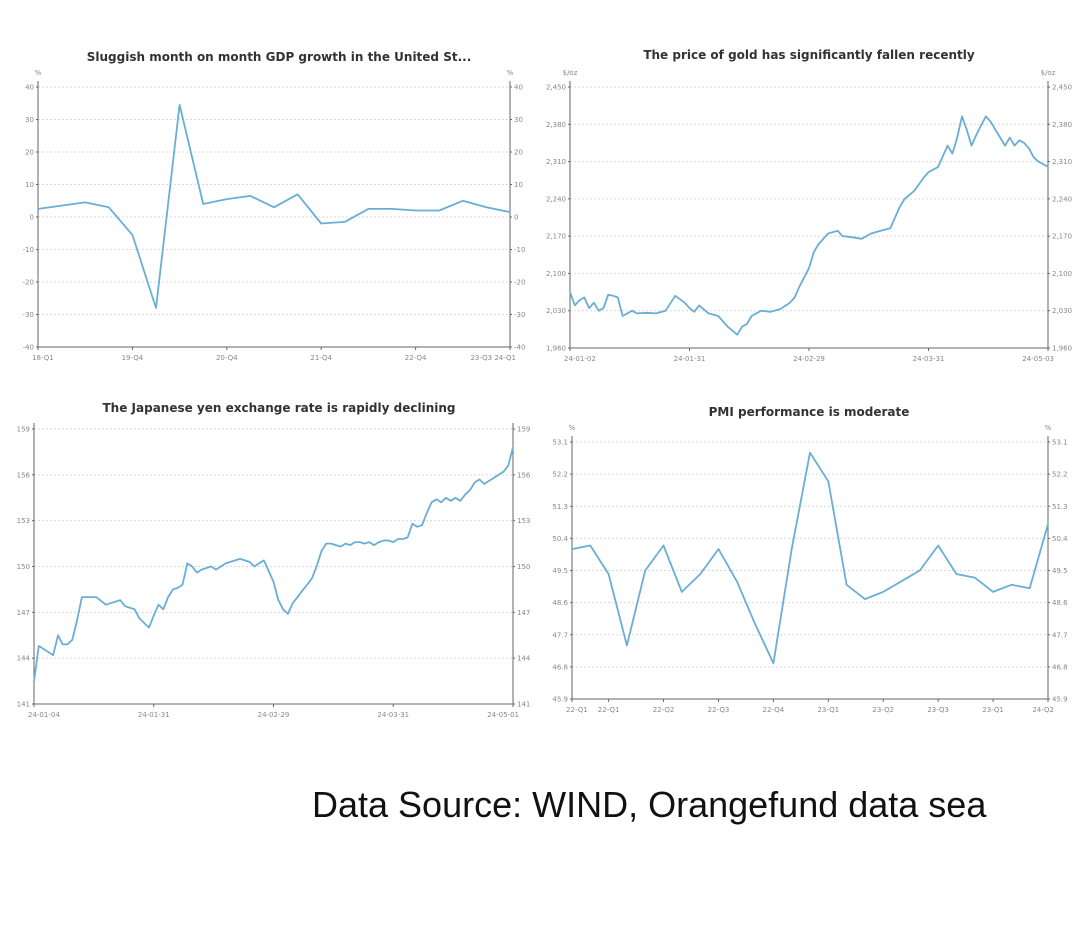 This screenshot has width=1080, height=939. I want to click on y-tick-label: 40, so click(29, 88).